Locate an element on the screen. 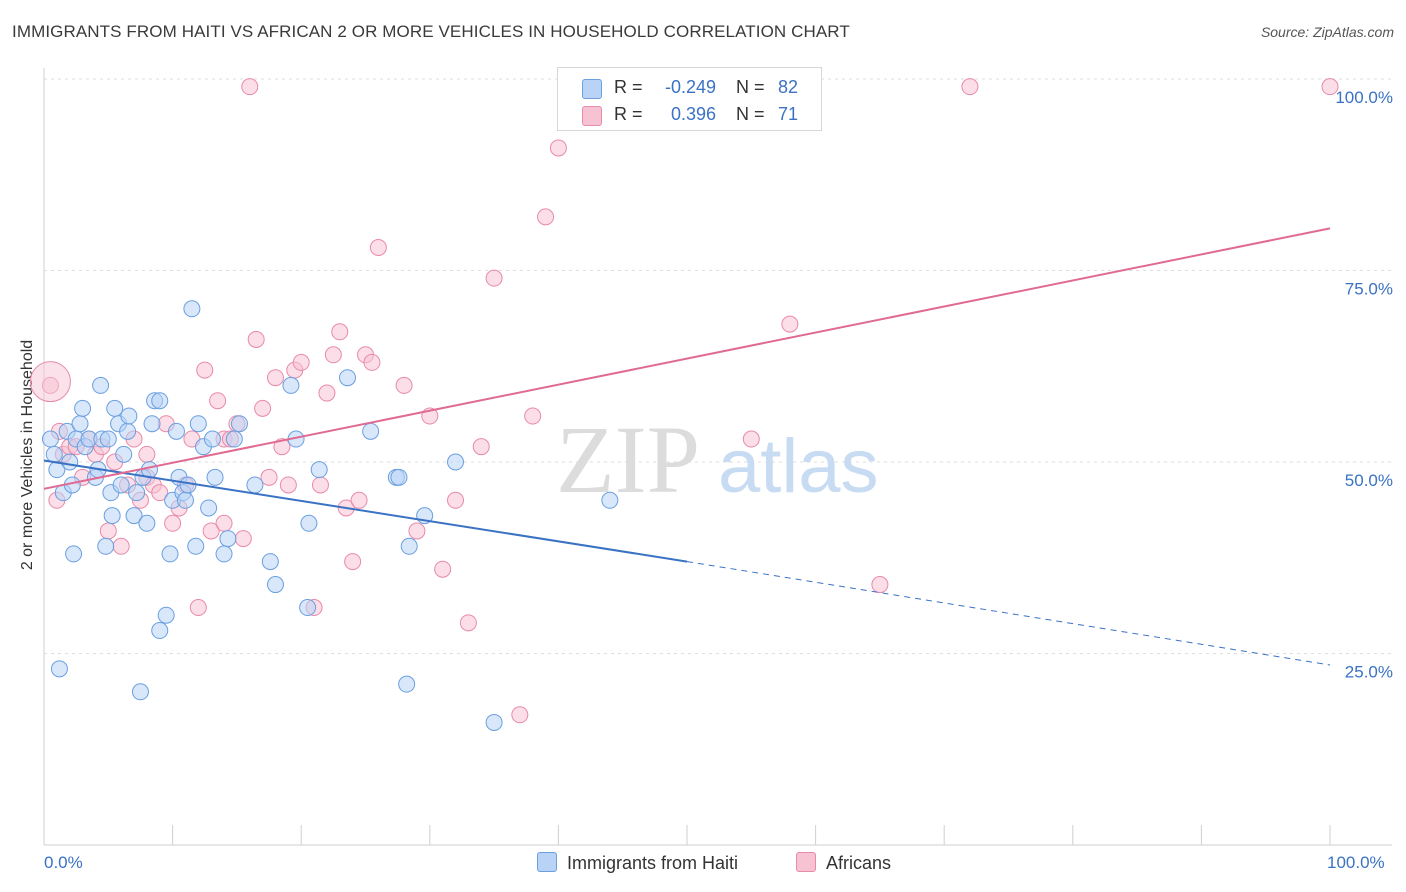 The height and width of the screenshot is (892, 1406). watermark-zip: ZIP is located at coordinates (628, 459).